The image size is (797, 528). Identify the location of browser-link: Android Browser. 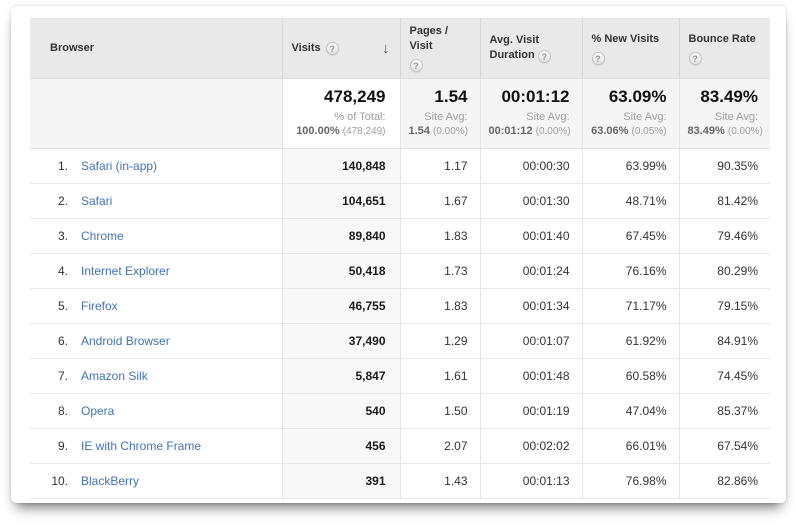
(125, 341).